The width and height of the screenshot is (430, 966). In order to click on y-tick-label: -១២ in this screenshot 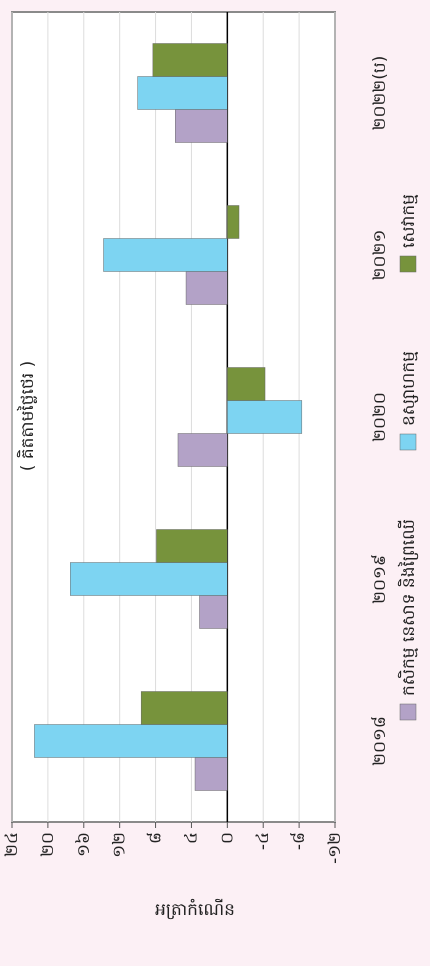, I will do `click(335, 848)`.